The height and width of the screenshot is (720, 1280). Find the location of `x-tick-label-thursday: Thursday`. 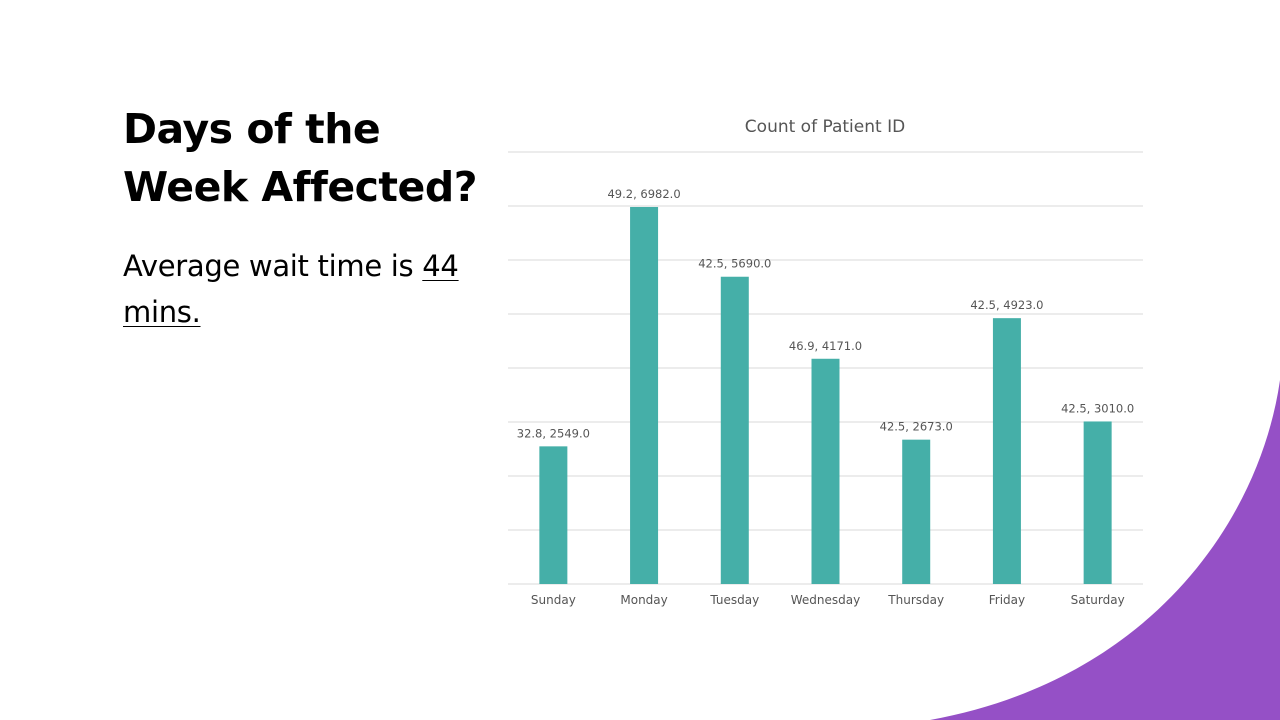

x-tick-label-thursday: Thursday is located at coordinates (915, 600).